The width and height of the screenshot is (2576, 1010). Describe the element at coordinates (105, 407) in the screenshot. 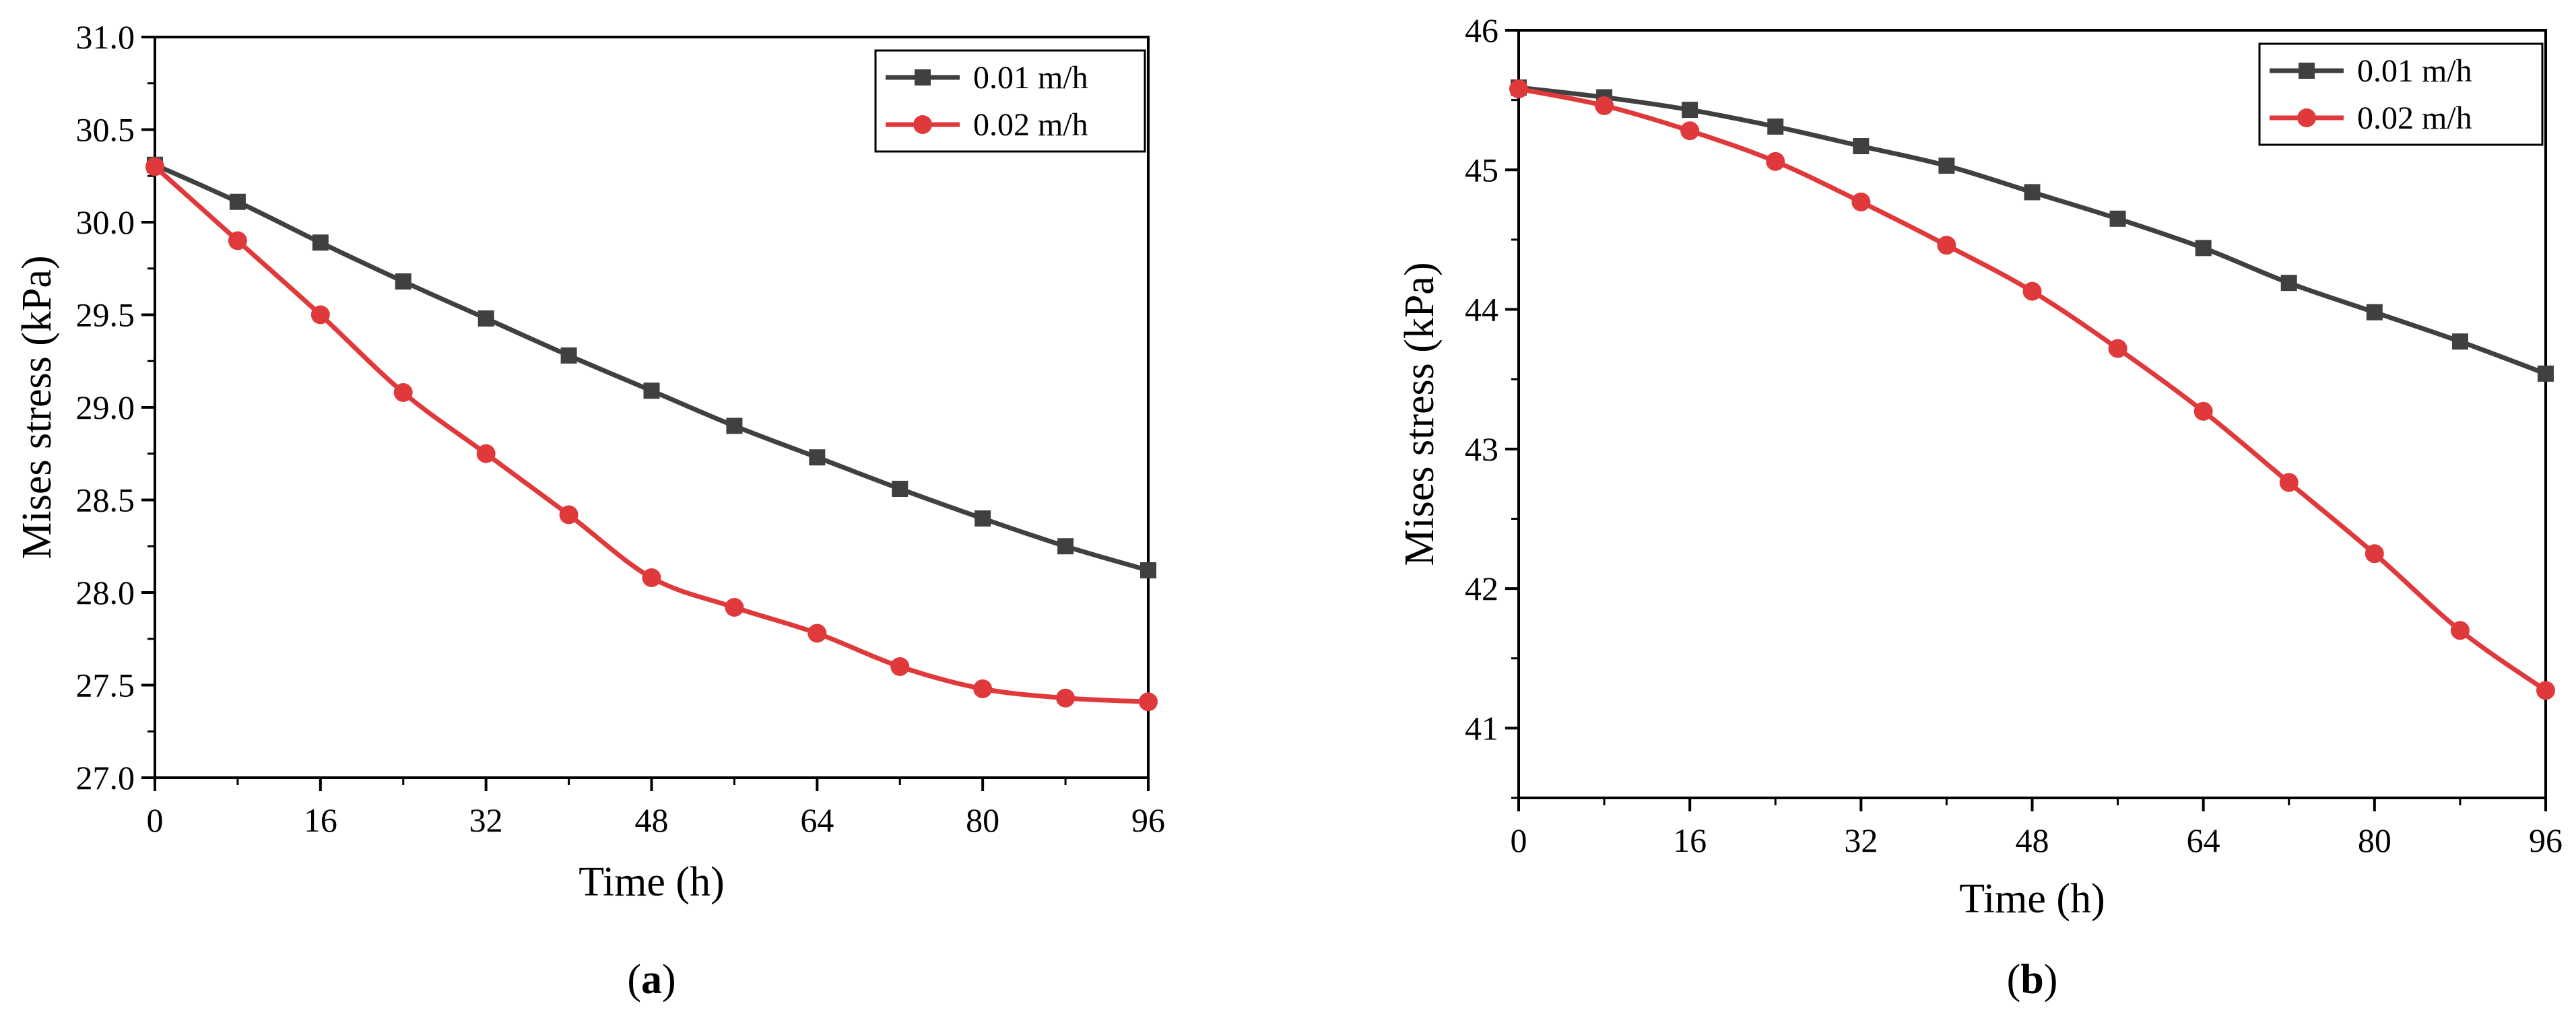

I see `y-tick-label: 29.0` at that location.